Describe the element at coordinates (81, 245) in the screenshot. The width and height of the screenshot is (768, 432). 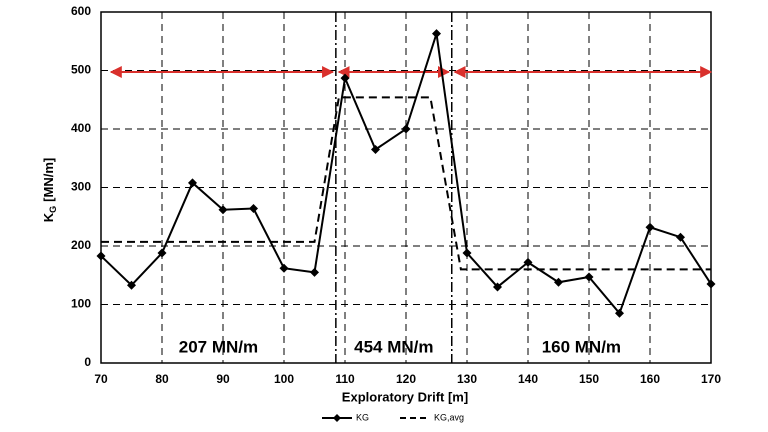
I see `y-tick-label: 200` at that location.